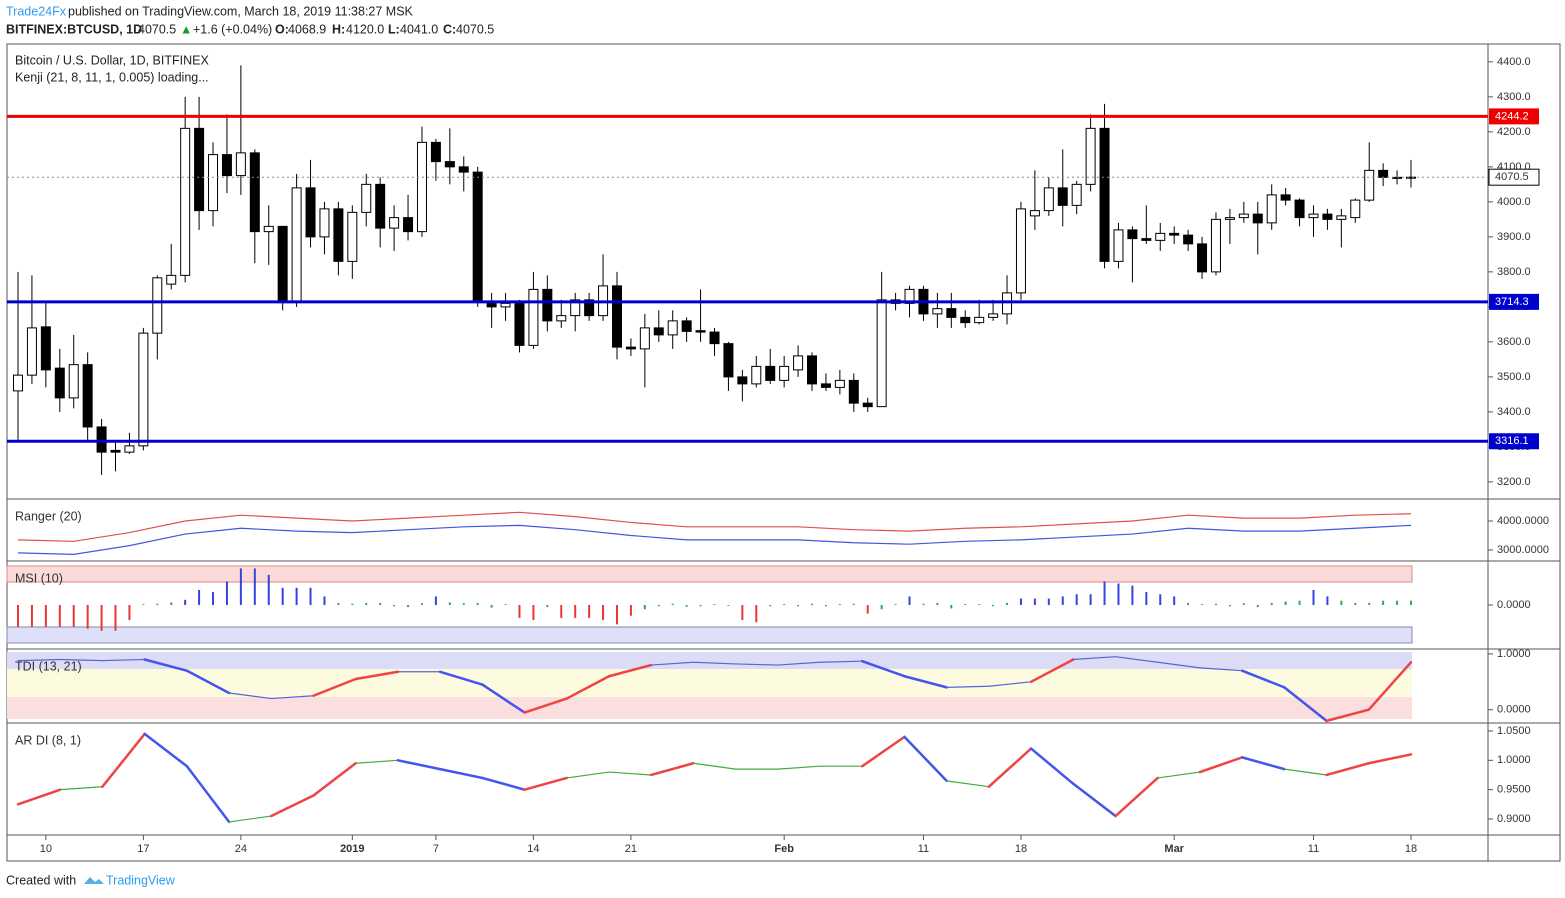 The height and width of the screenshot is (898, 1565). Describe the element at coordinates (157, 29) in the screenshot. I see `last: 4070.5` at that location.